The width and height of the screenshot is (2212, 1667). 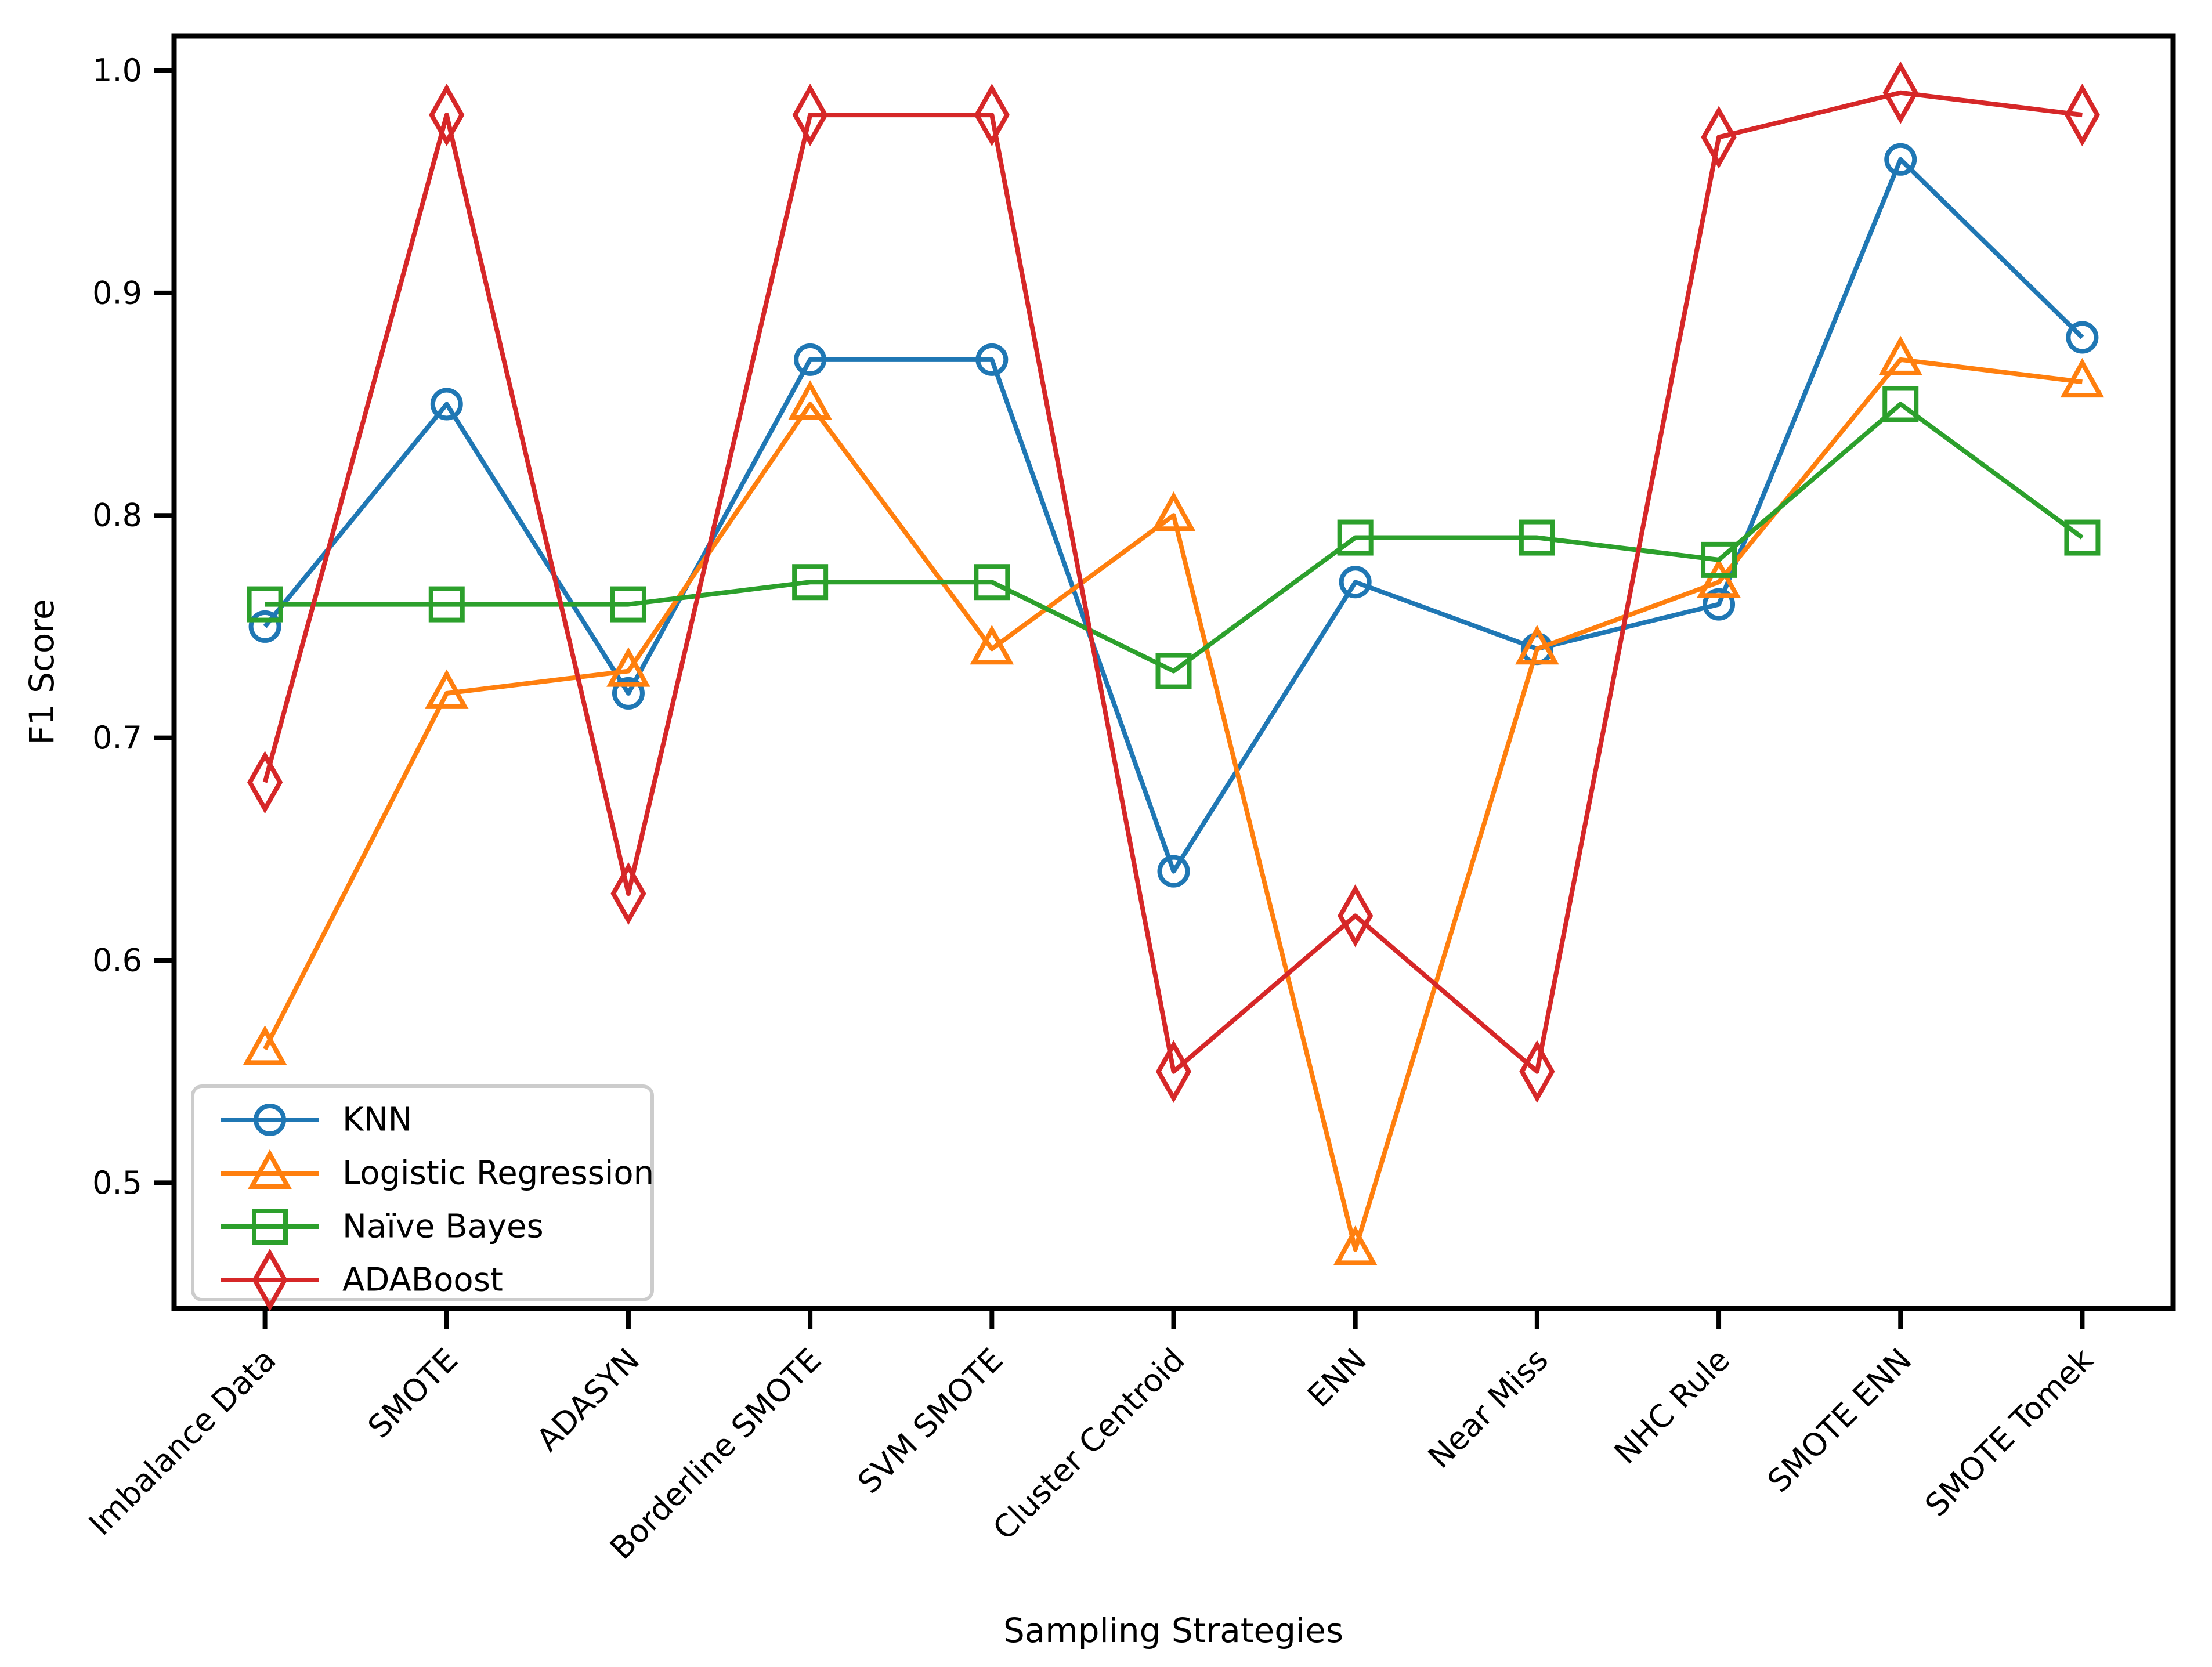 What do you see at coordinates (317, 1120) in the screenshot?
I see `legend-entry: KNN` at bounding box center [317, 1120].